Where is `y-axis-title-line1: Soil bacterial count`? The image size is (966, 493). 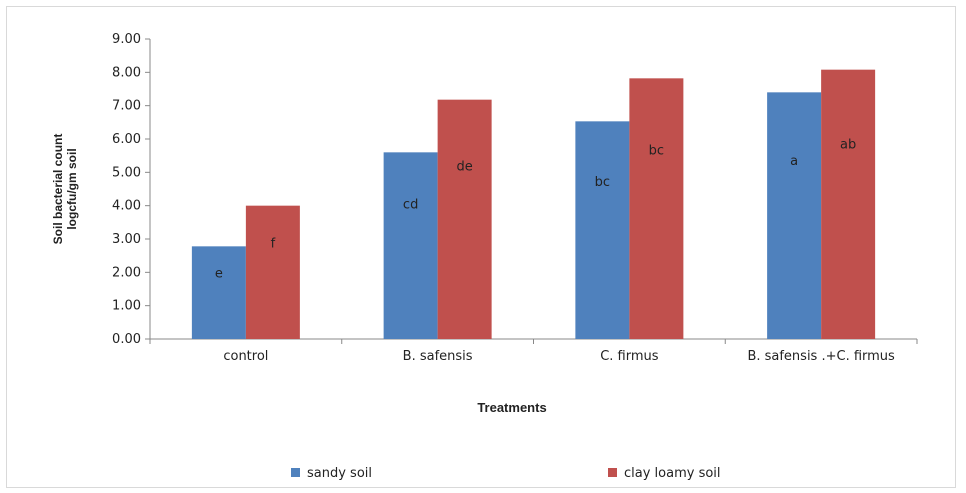 y-axis-title-line1: Soil bacterial count is located at coordinates (58, 189).